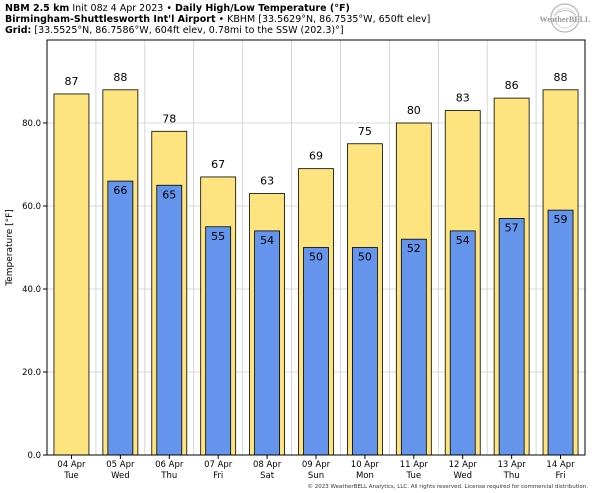  I want to click on x-tick-date: 08 Apr, so click(267, 465).